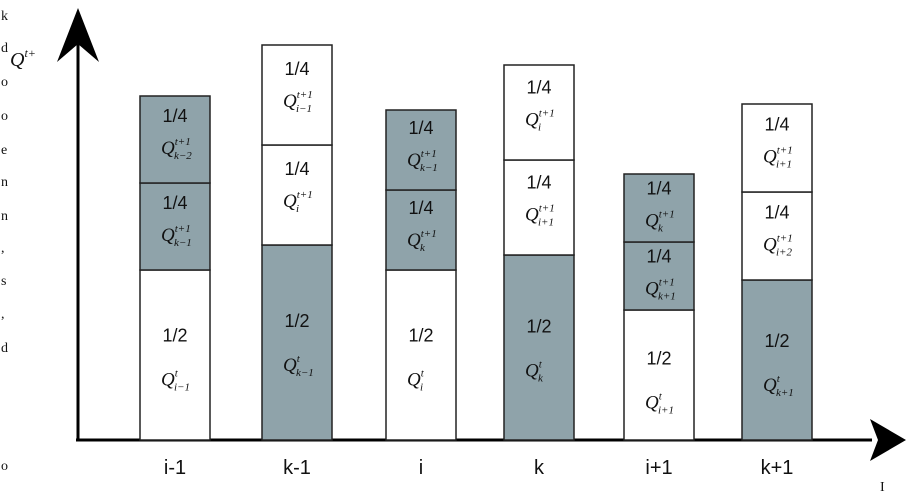 This screenshot has width=908, height=494. I want to click on bar-3: 1/2 Qt k 1/4 Qt+1 i+1 1/4 Qt+1 i k, so click(539, 271).